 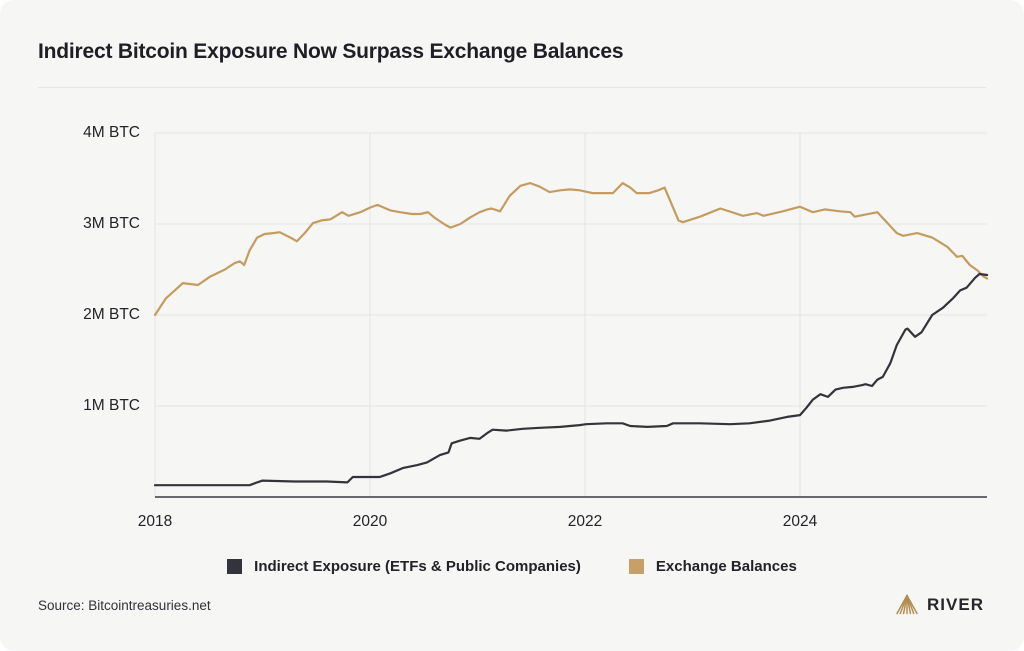 I want to click on source-attribution: Source: Bitcointreasuries.net, so click(x=124, y=605).